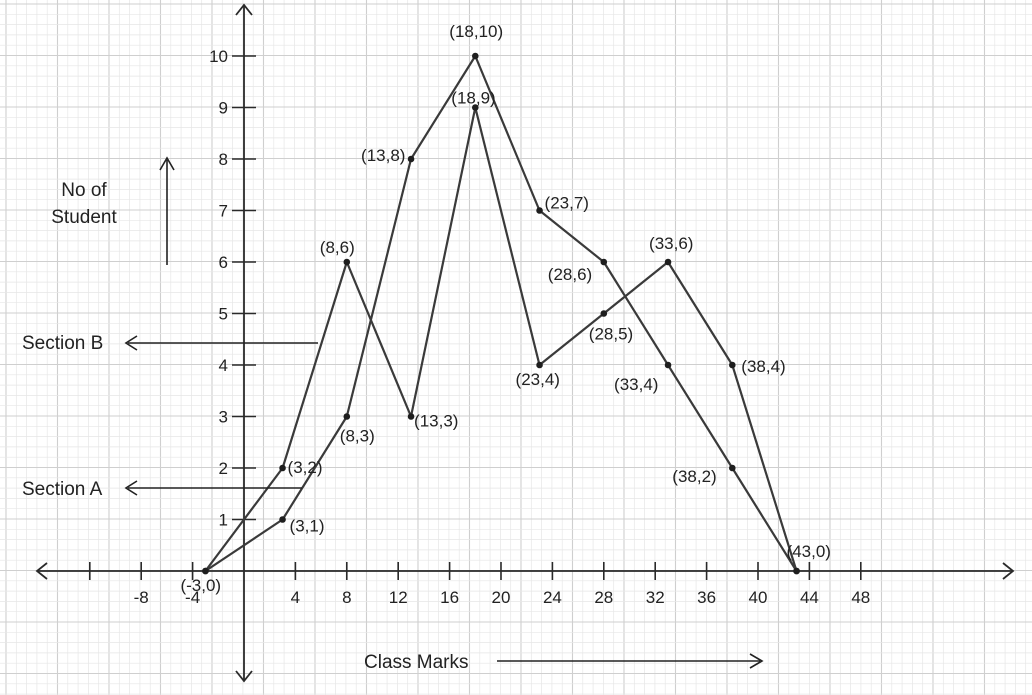 This screenshot has height=695, width=1032. I want to click on x-tick-label: 20, so click(501, 597).